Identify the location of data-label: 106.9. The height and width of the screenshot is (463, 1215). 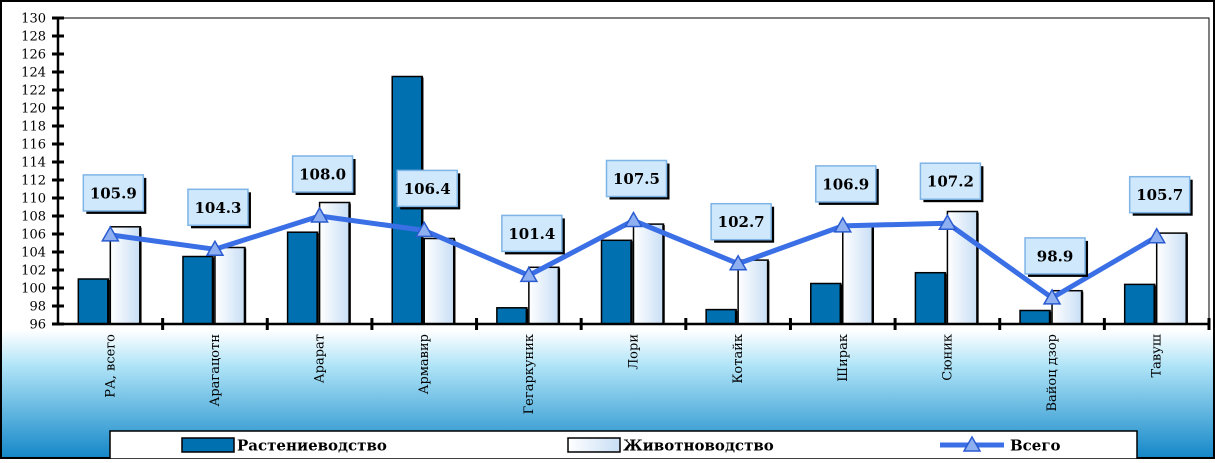
(845, 184).